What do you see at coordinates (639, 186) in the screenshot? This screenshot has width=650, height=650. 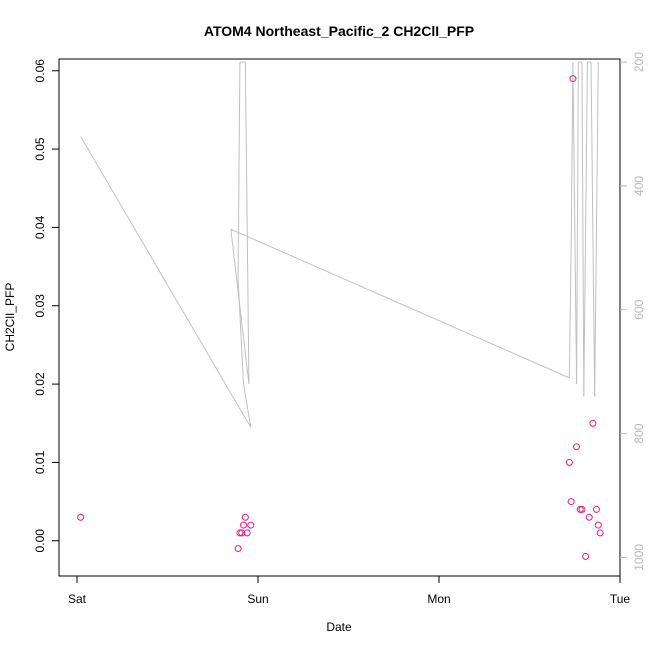 I see `y2-tick-label: 400` at bounding box center [639, 186].